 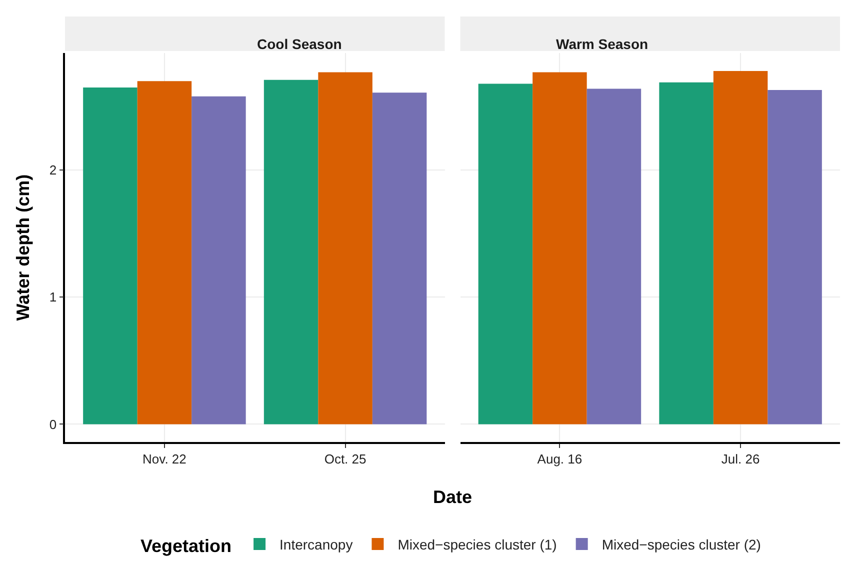 I want to click on x-tick-label: Aug. 16, so click(x=559, y=458).